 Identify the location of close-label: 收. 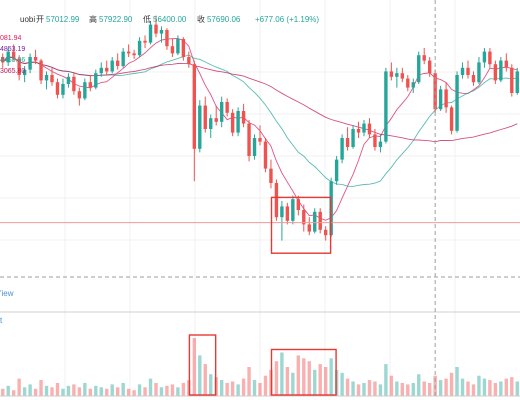
(201, 19).